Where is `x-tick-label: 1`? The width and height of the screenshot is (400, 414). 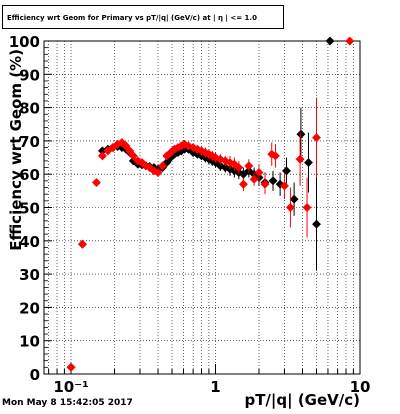
x-tick-label: 1 is located at coordinates (215, 387).